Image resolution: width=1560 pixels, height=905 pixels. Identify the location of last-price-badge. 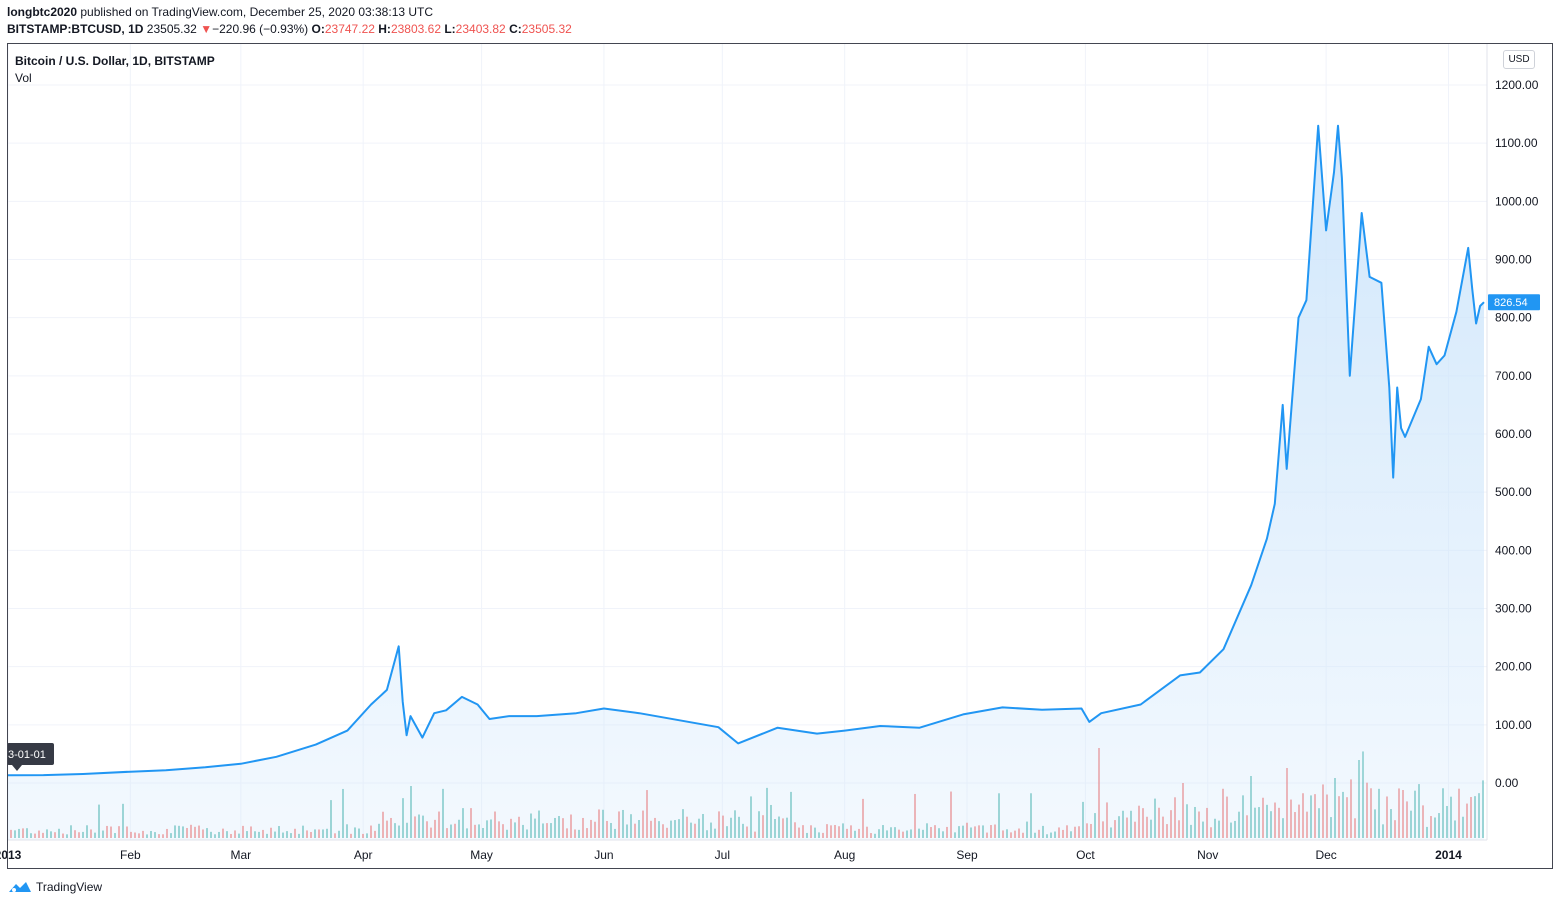
(1514, 302).